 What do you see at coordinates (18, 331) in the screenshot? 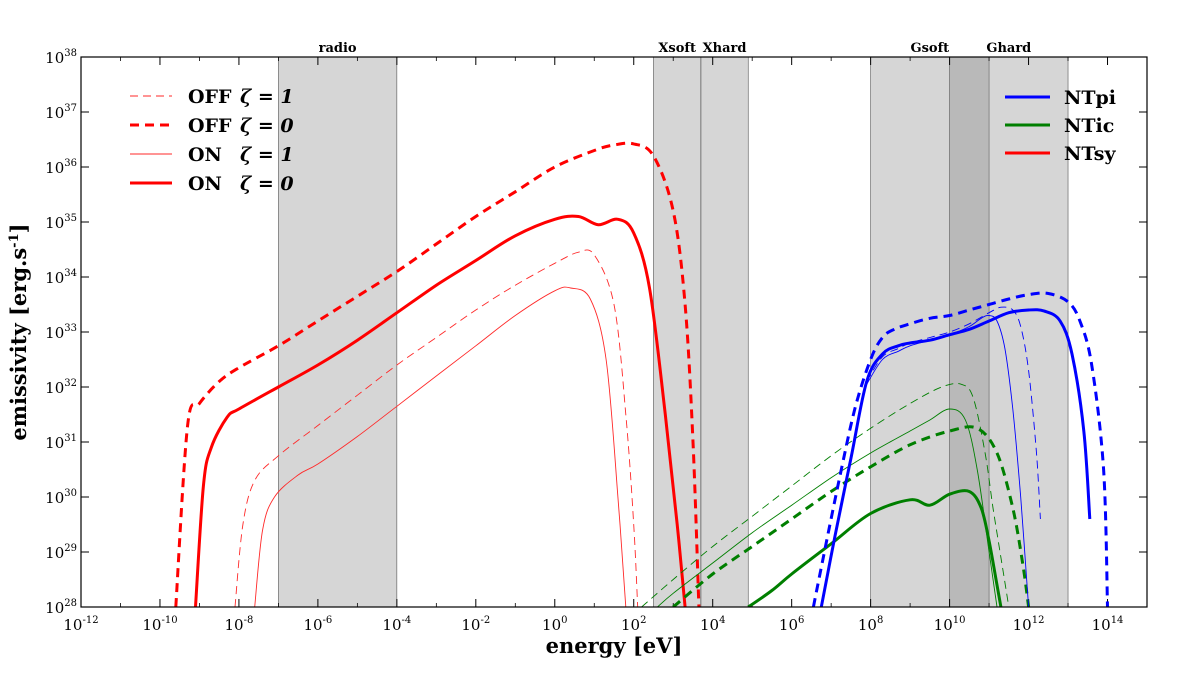
I see `y-axis-label: emissivity [erg.s-1]` at bounding box center [18, 331].